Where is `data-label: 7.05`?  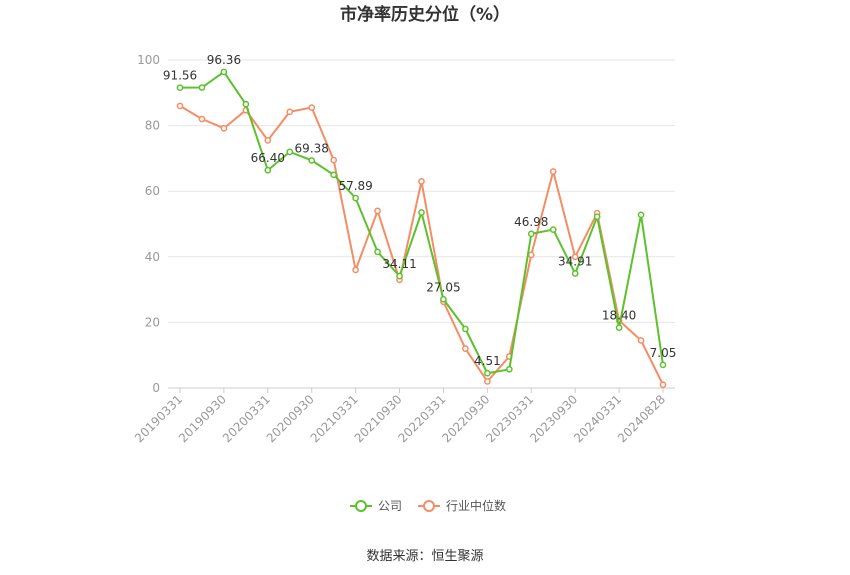 data-label: 7.05 is located at coordinates (663, 353).